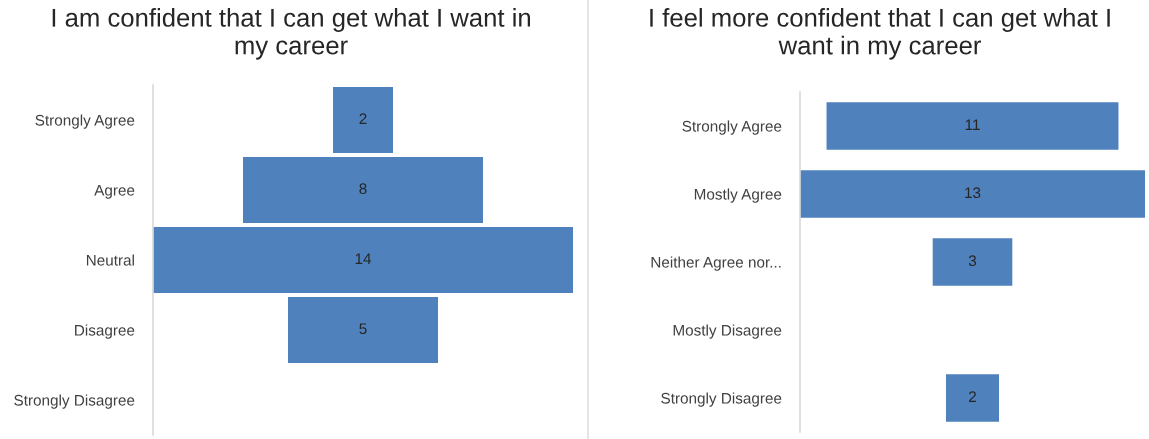 This screenshot has height=439, width=1149. Describe the element at coordinates (972, 124) in the screenshot. I see `data-label: 11` at that location.